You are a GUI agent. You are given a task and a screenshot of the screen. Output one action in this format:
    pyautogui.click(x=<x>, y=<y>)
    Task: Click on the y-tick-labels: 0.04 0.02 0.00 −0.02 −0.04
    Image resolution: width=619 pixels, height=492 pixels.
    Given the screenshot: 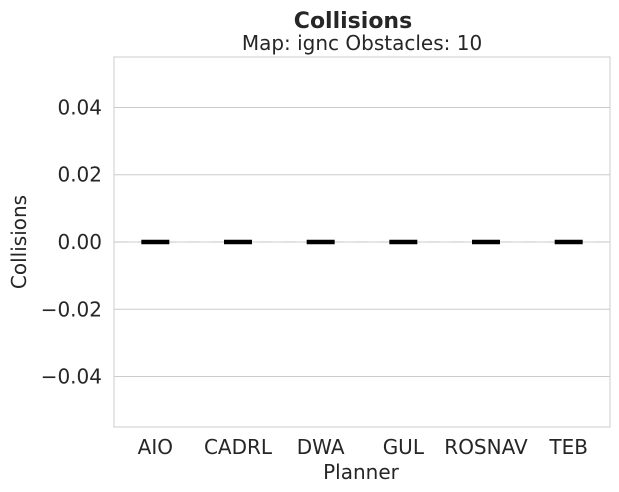 What is the action you would take?
    pyautogui.click(x=71, y=241)
    